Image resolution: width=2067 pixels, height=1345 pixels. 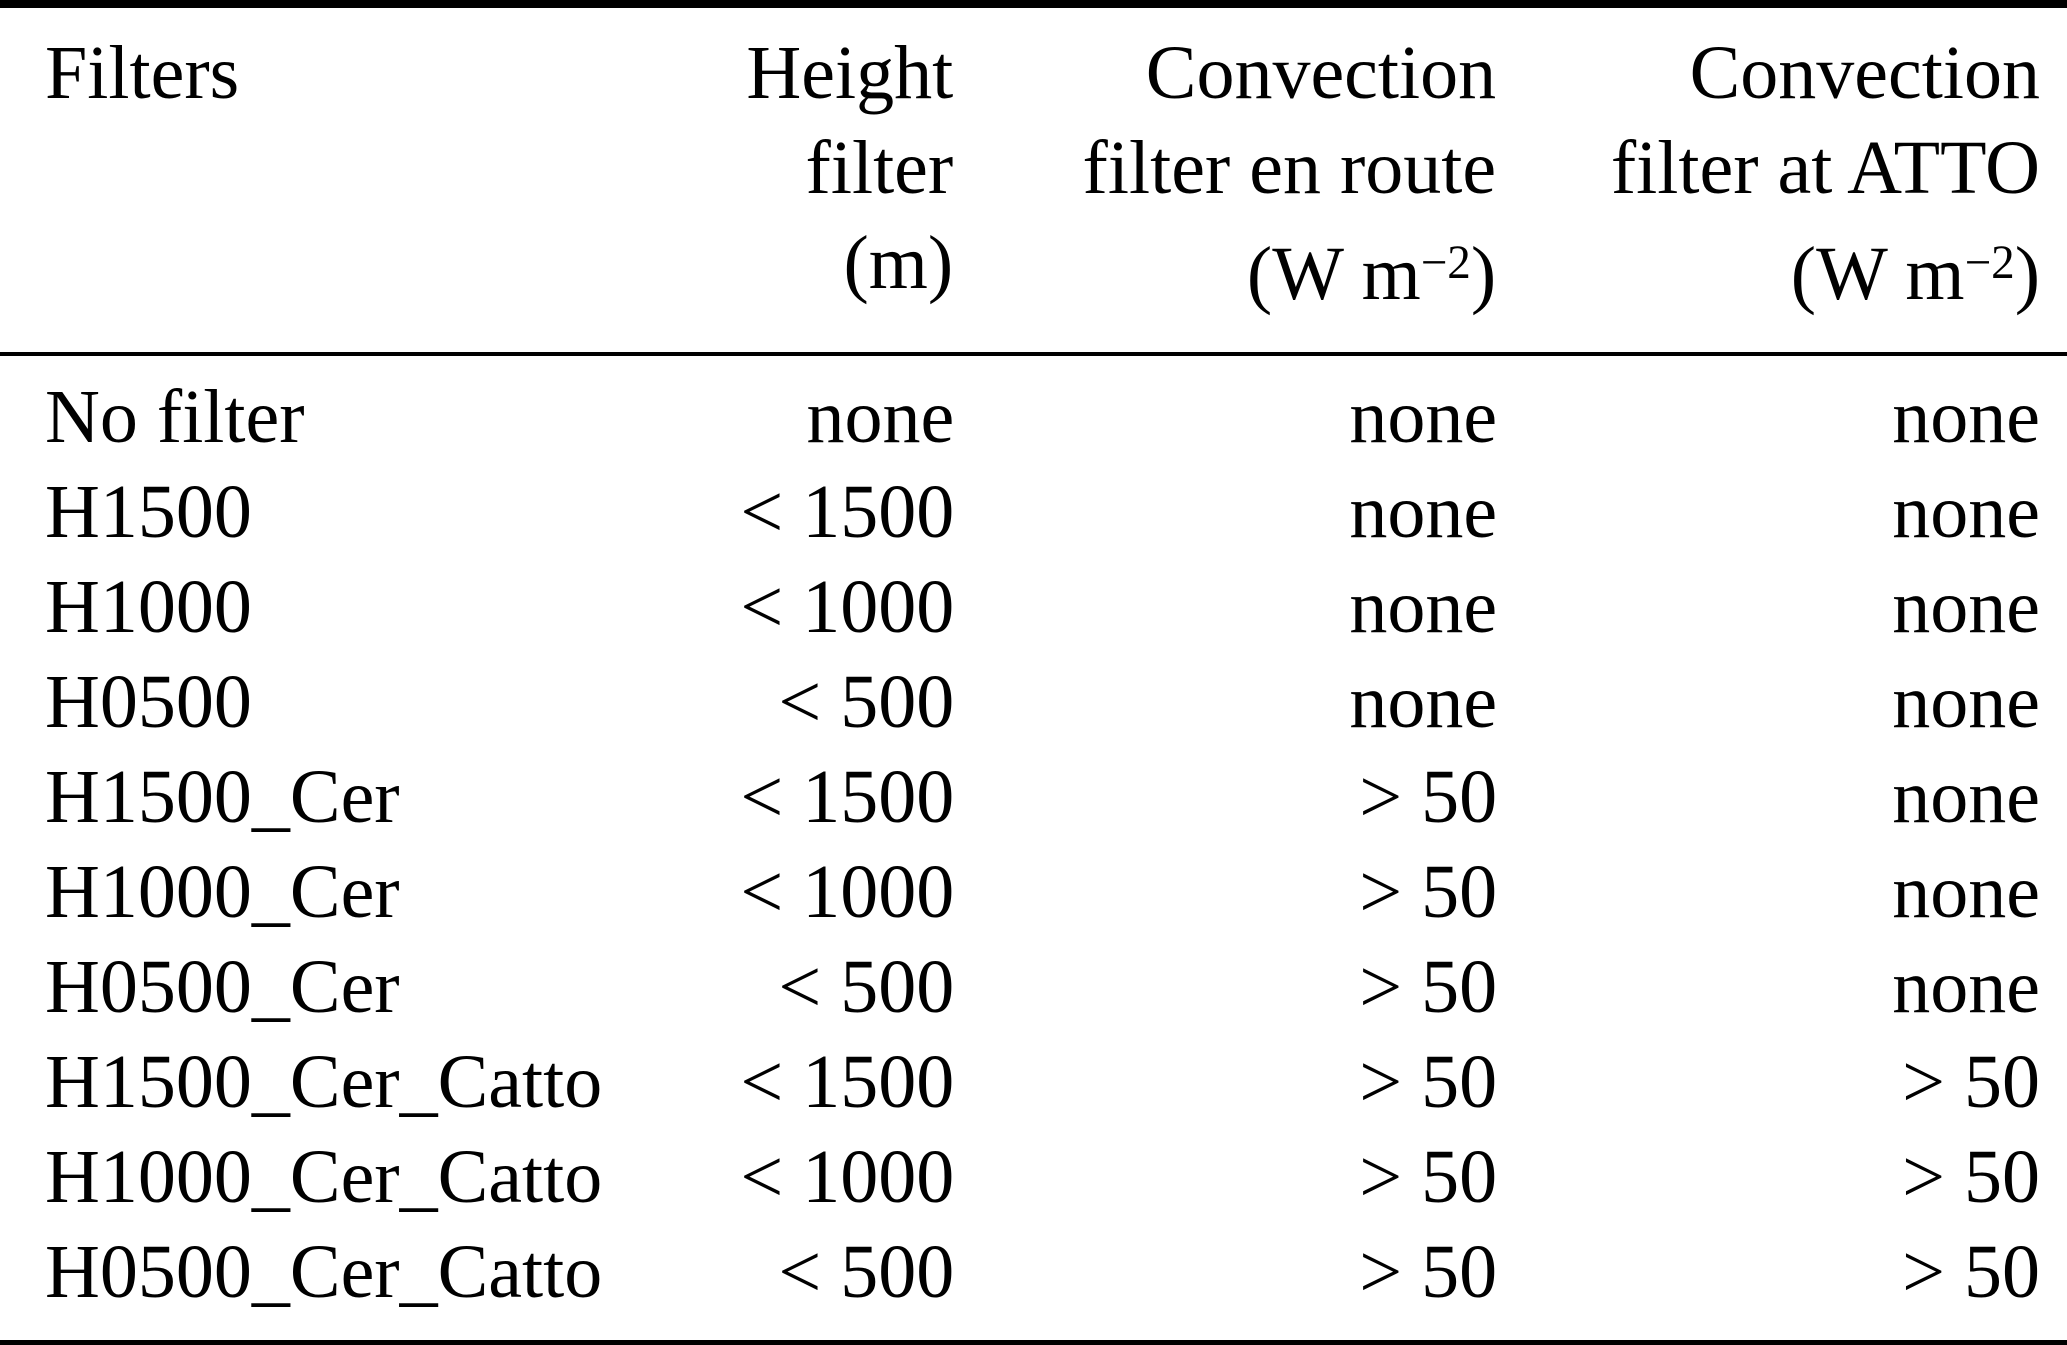 I want to click on column-header-convection-en-route: Convection filter en route (W m−2), so click(x=1226, y=180).